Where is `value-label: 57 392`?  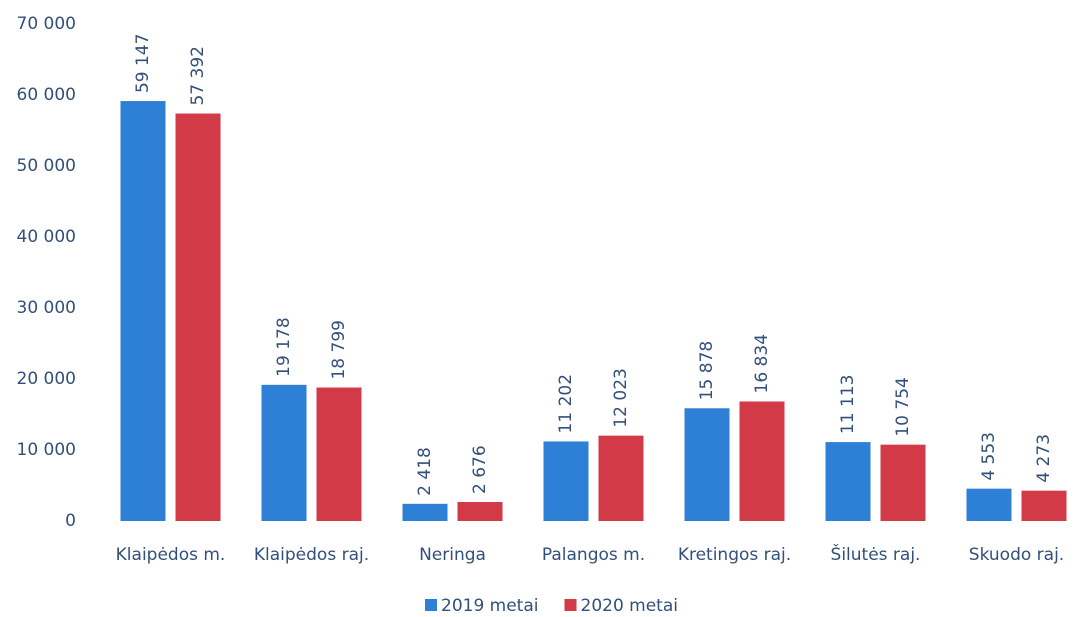 value-label: 57 392 is located at coordinates (198, 75).